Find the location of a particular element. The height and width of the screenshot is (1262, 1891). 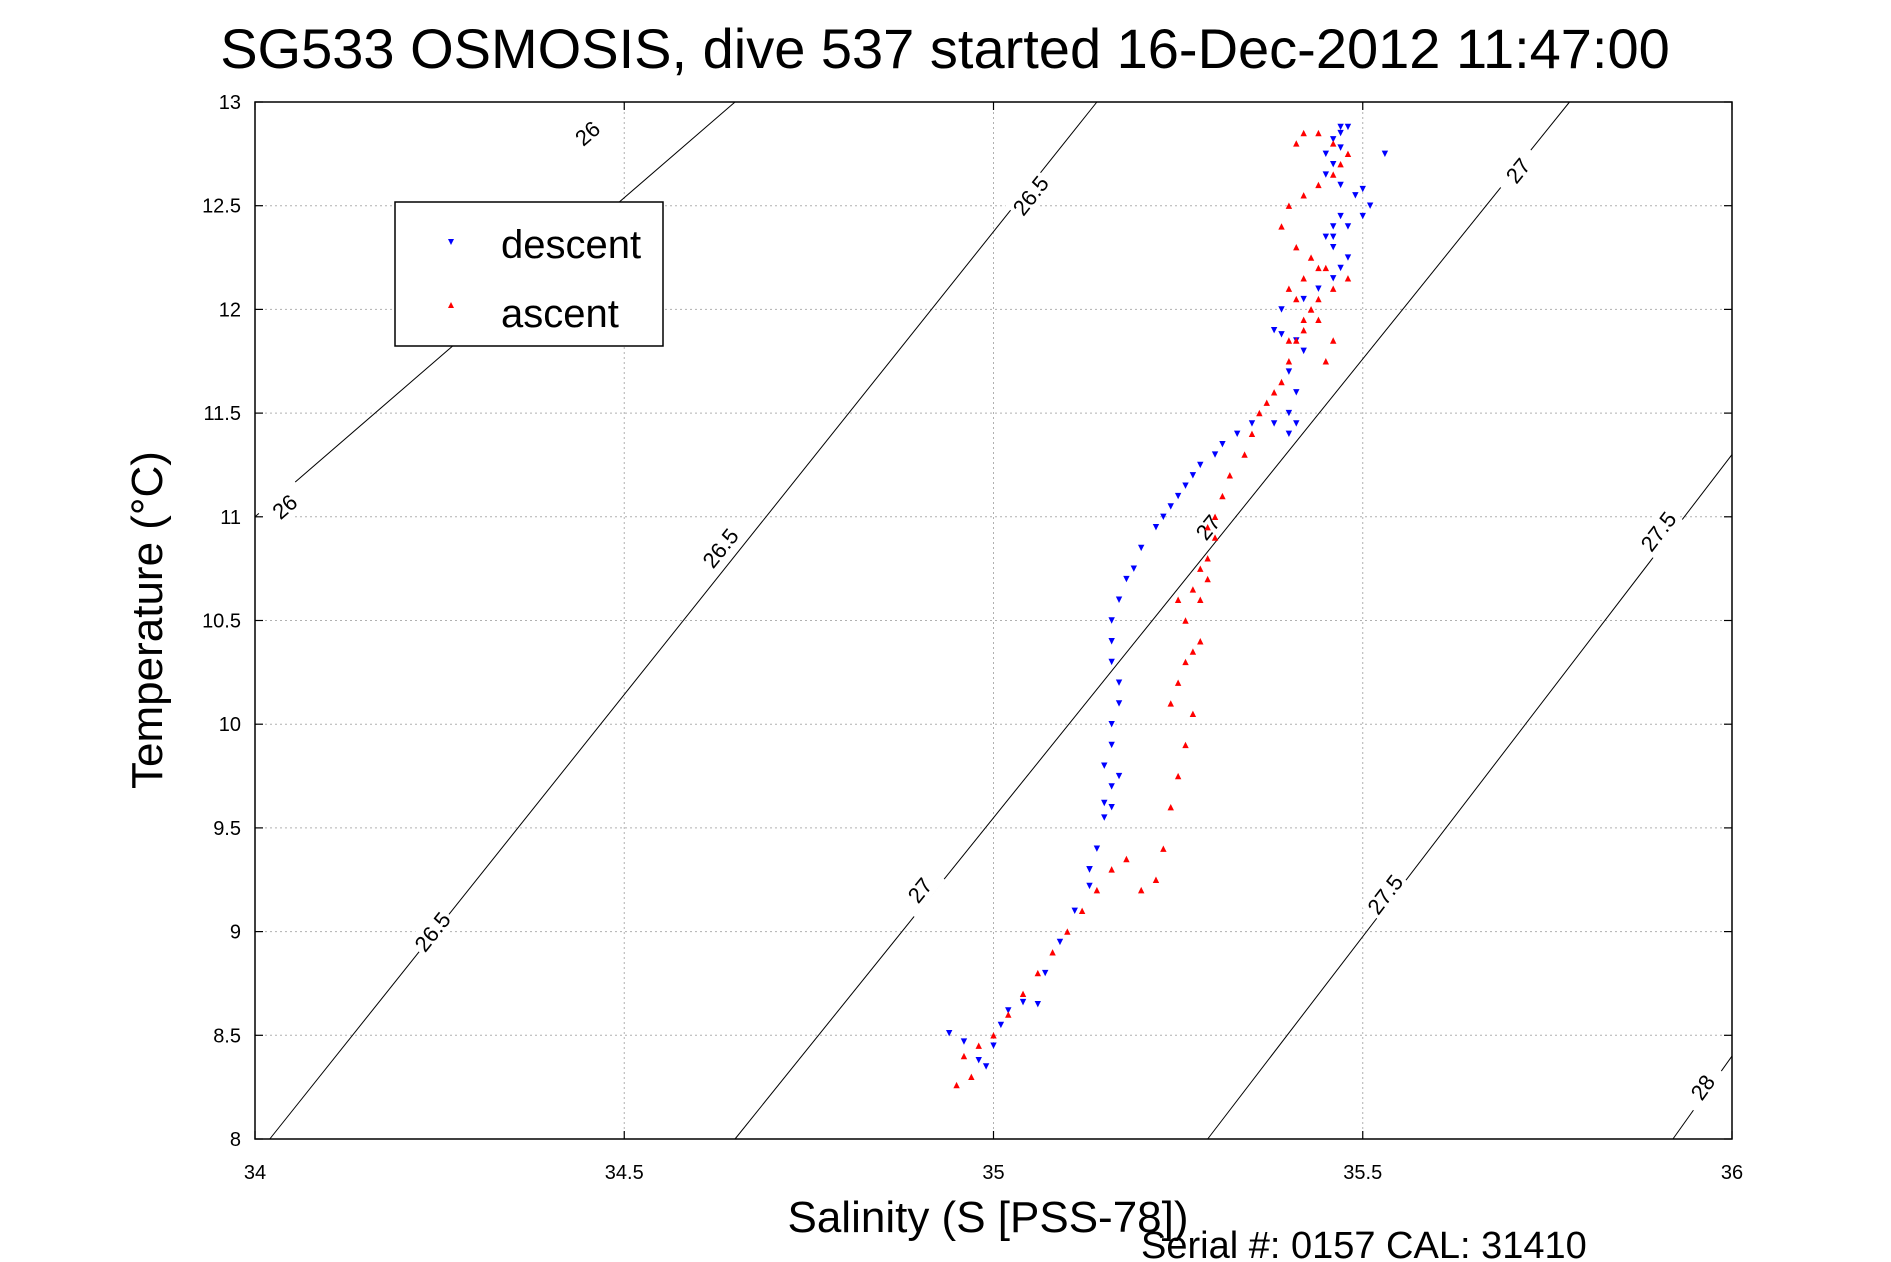

y-tick-label: 12.5 is located at coordinates (221, 207).